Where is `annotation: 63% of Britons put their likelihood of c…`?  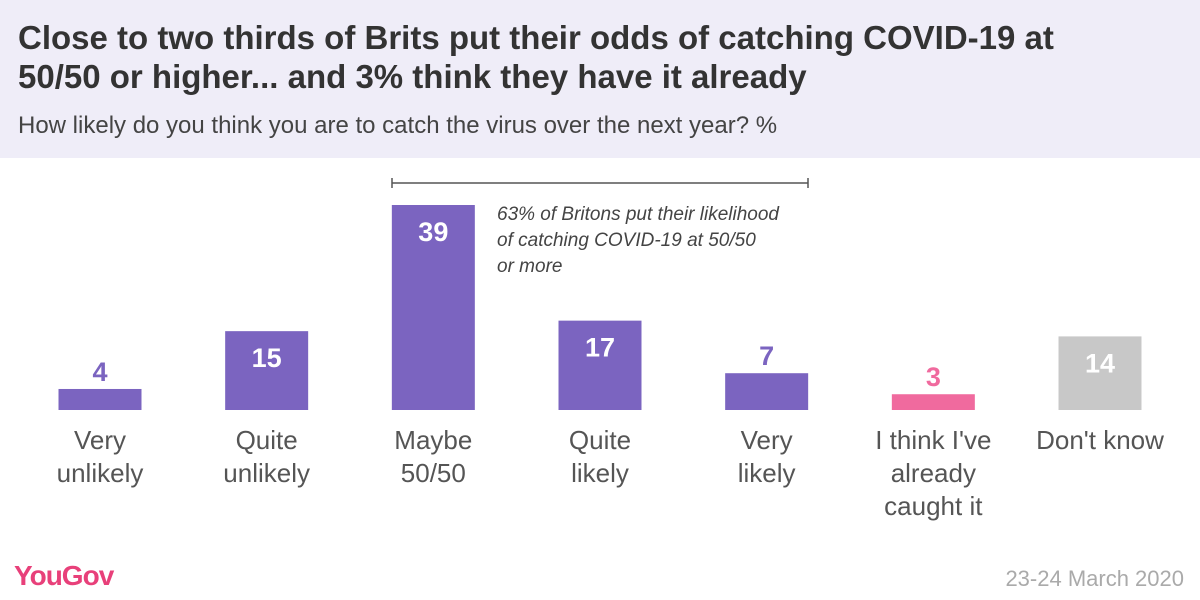
annotation: 63% of Britons put their likelihood of c… is located at coordinates (638, 240).